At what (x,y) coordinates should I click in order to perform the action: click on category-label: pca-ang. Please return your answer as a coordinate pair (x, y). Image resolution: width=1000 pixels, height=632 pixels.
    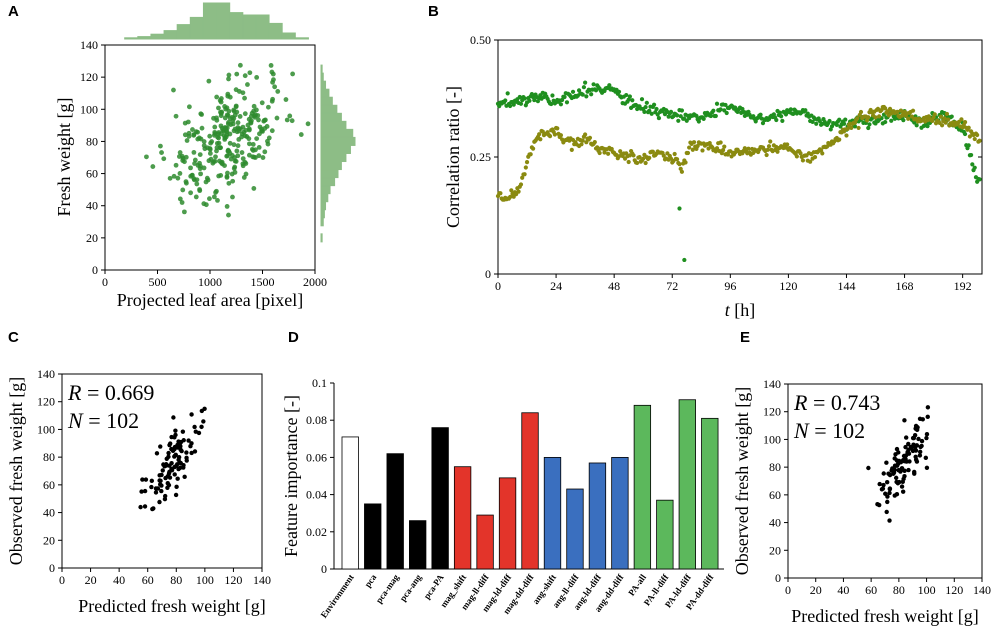
    Looking at the image, I should click on (411, 587).